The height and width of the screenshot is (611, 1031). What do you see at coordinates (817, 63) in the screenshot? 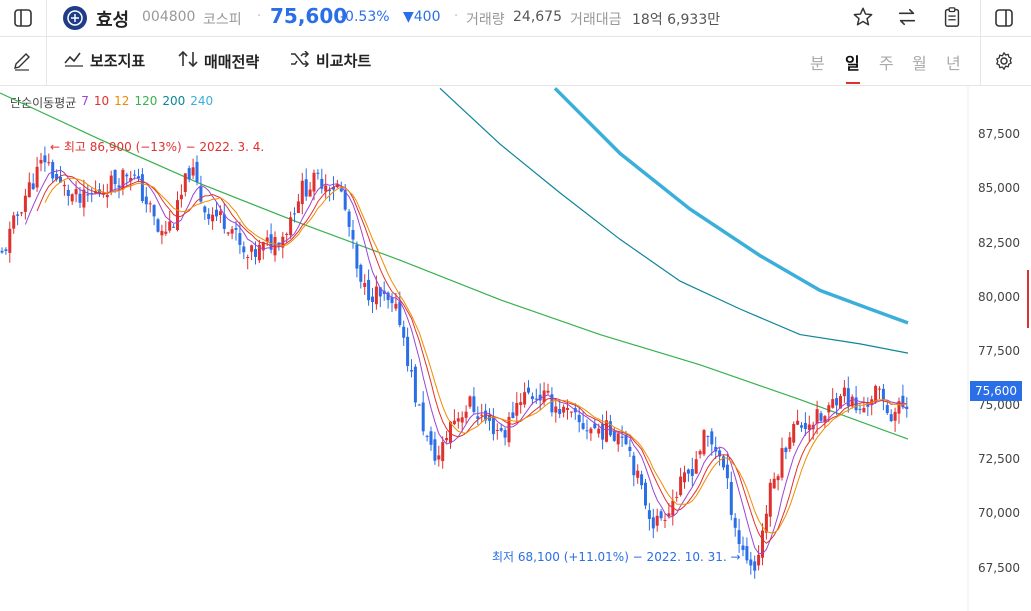
I see `period-minute: 분` at bounding box center [817, 63].